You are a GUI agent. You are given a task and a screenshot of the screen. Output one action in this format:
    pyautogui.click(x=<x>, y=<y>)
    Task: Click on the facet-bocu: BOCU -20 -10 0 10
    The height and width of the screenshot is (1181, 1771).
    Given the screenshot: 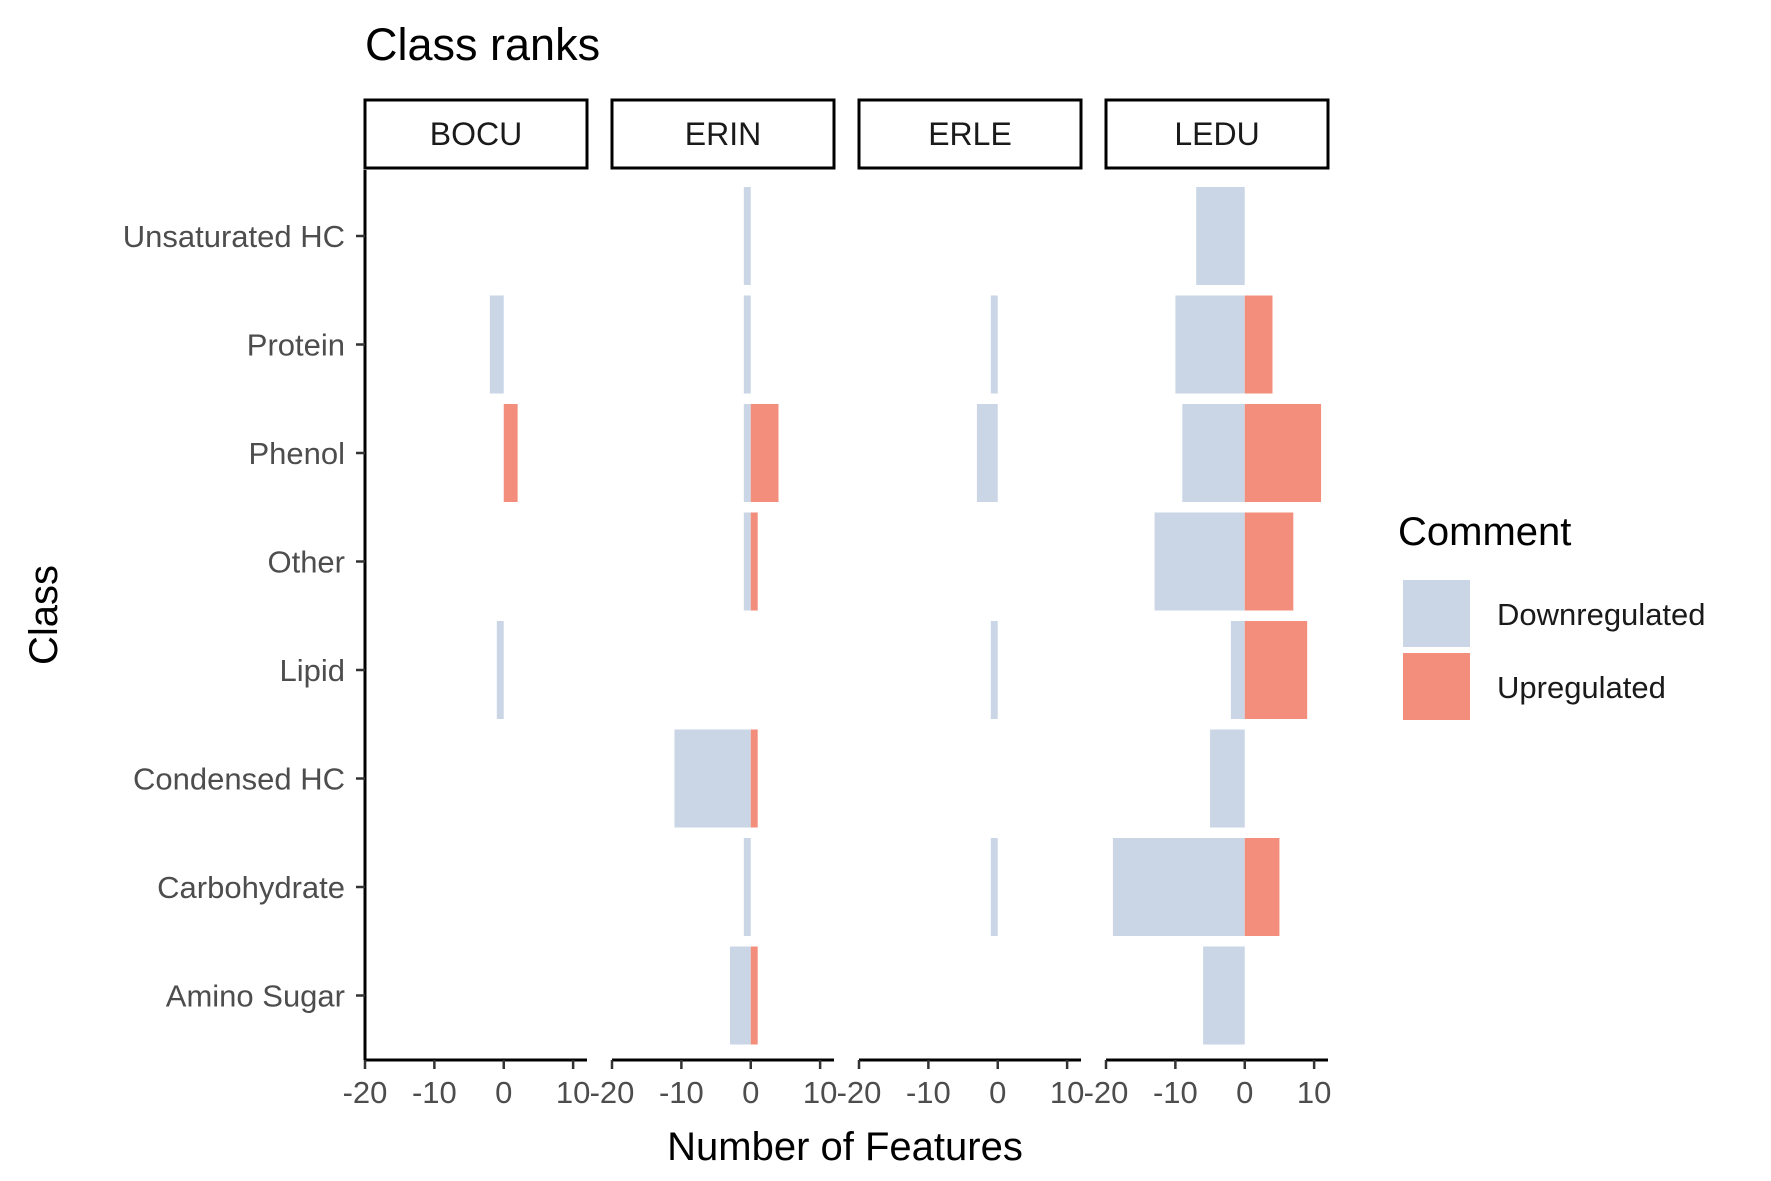 What is the action you would take?
    pyautogui.click(x=466, y=604)
    